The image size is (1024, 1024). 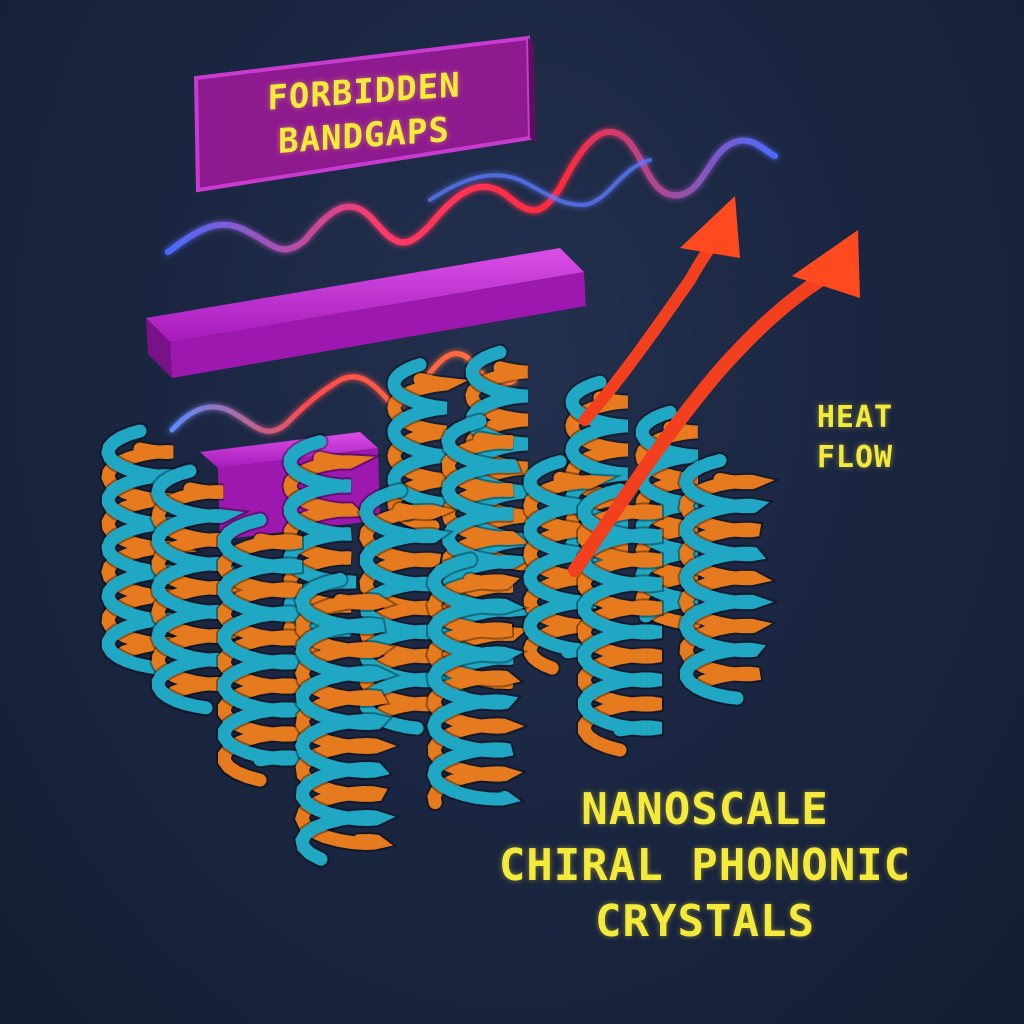 I want to click on main-title: NANOSCALE CHIRAL PHONONIC CRYSTALS, so click(x=705, y=866).